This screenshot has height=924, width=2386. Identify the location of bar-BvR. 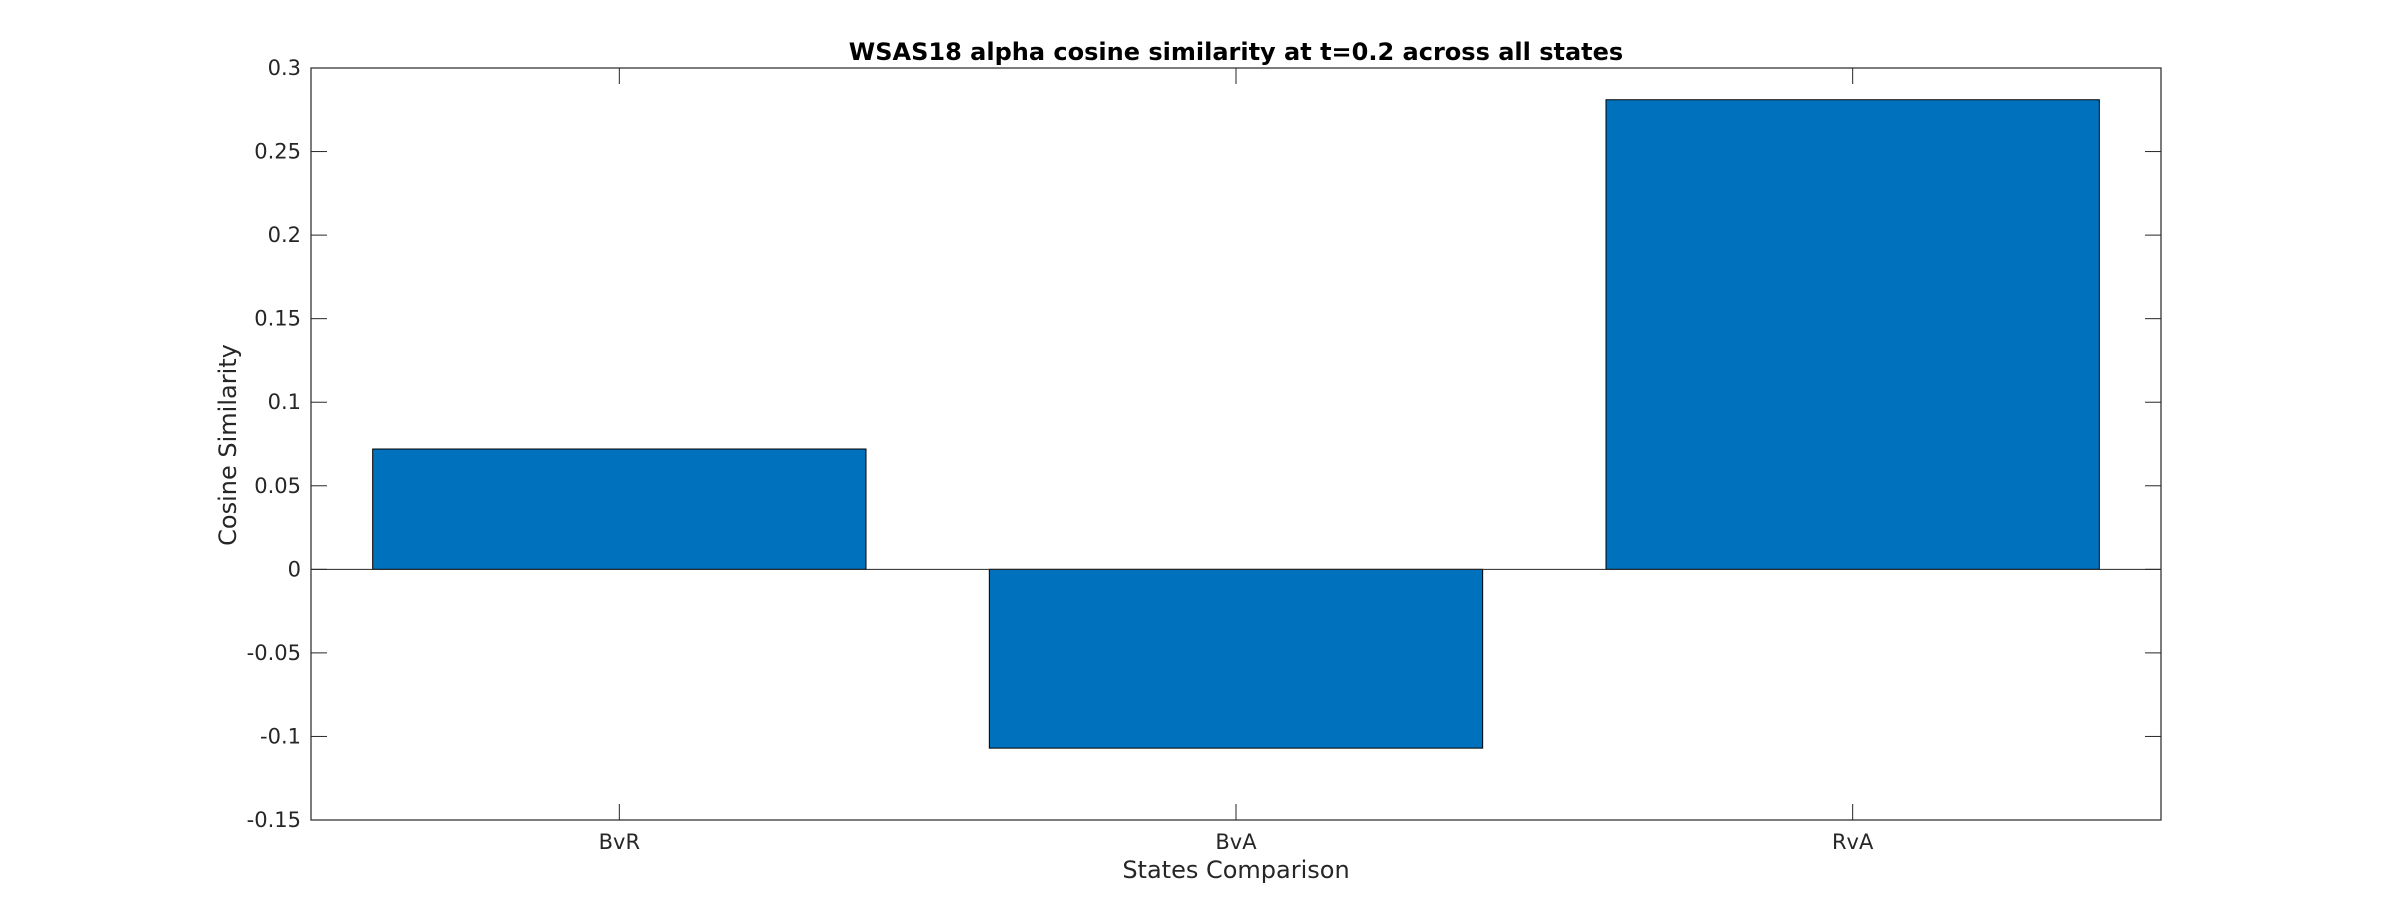
(619, 509).